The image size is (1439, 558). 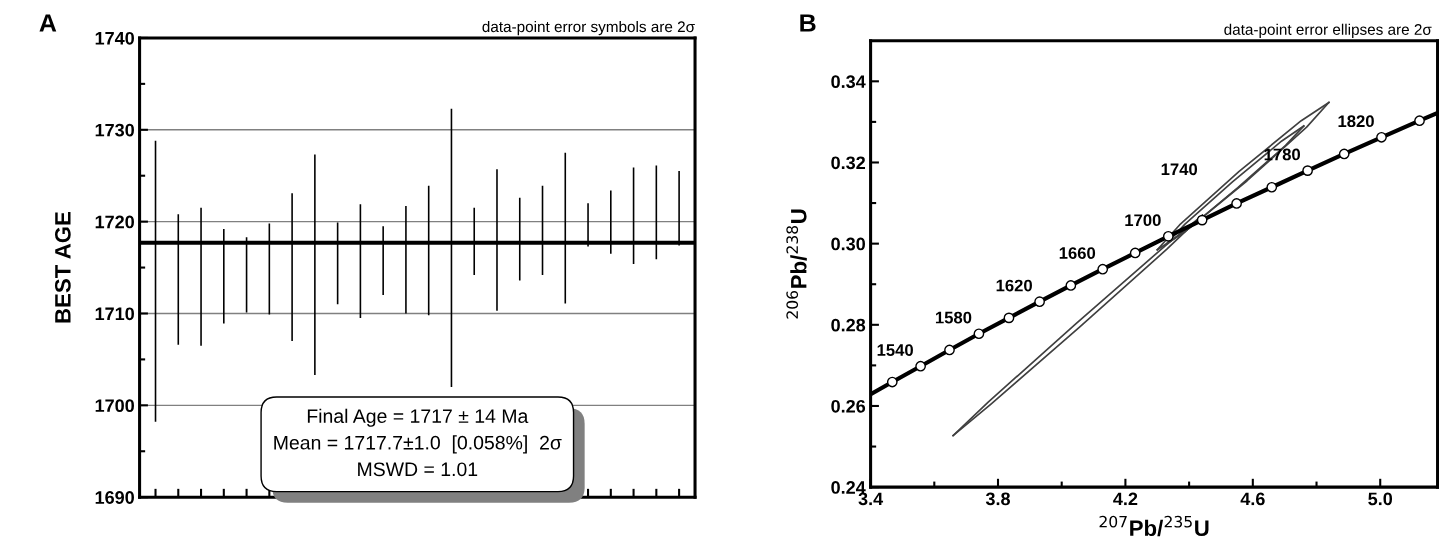 I want to click on x-tick-label: 4.2, so click(x=1125, y=499).